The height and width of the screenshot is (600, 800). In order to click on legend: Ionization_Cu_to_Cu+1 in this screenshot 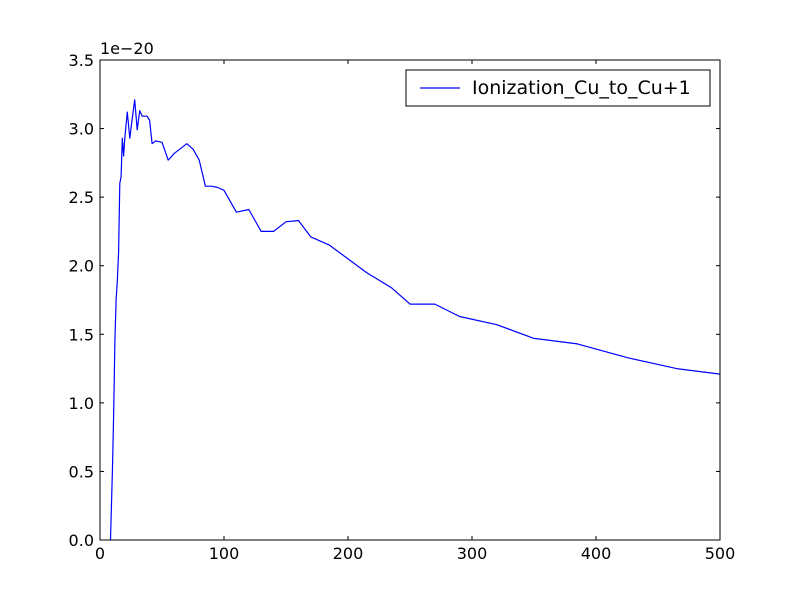, I will do `click(558, 88)`.